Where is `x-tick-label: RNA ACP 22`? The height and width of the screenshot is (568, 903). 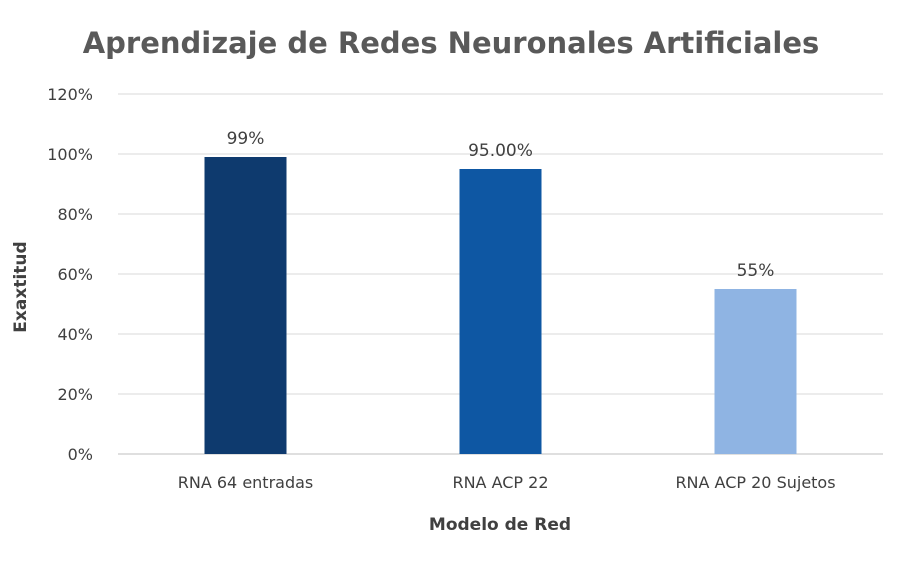
x-tick-label: RNA ACP 22 is located at coordinates (500, 482).